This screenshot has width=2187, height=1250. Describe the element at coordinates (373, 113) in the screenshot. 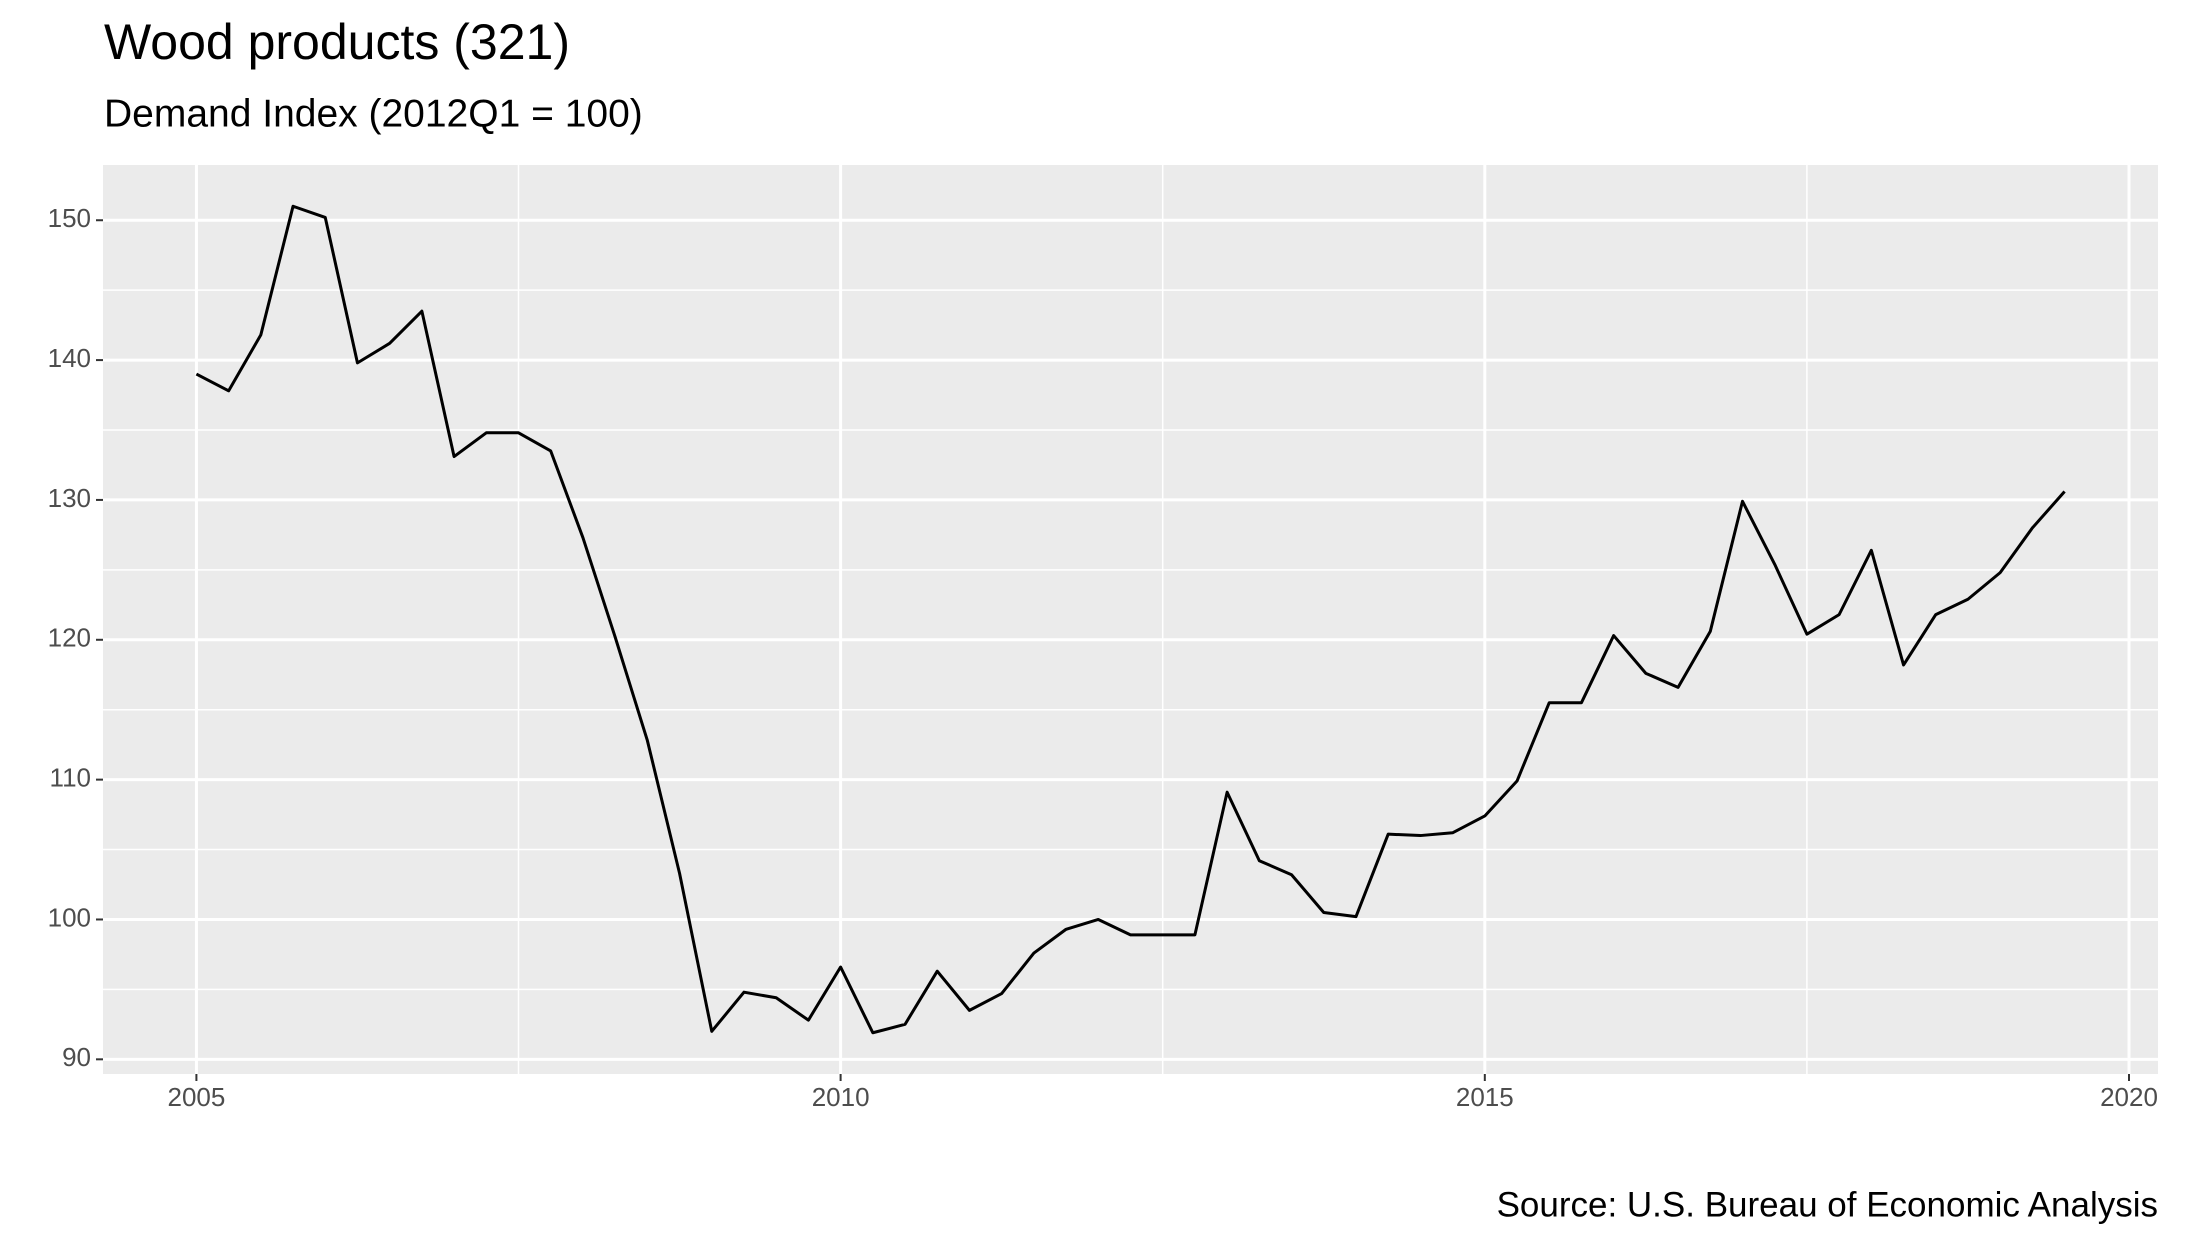

I see `chart-subtitle: Demand Index (2012Q1 = 100)` at that location.